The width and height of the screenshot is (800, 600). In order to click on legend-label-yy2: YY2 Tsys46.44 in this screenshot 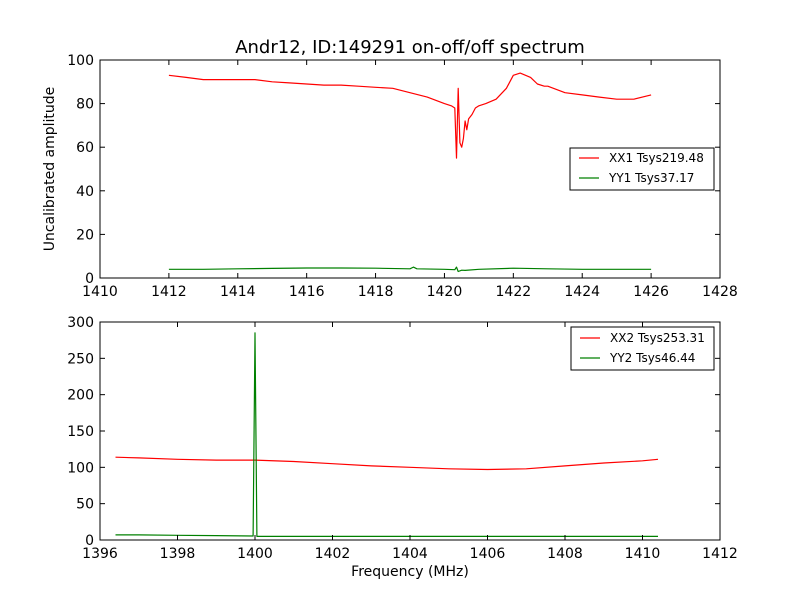, I will do `click(652, 358)`.